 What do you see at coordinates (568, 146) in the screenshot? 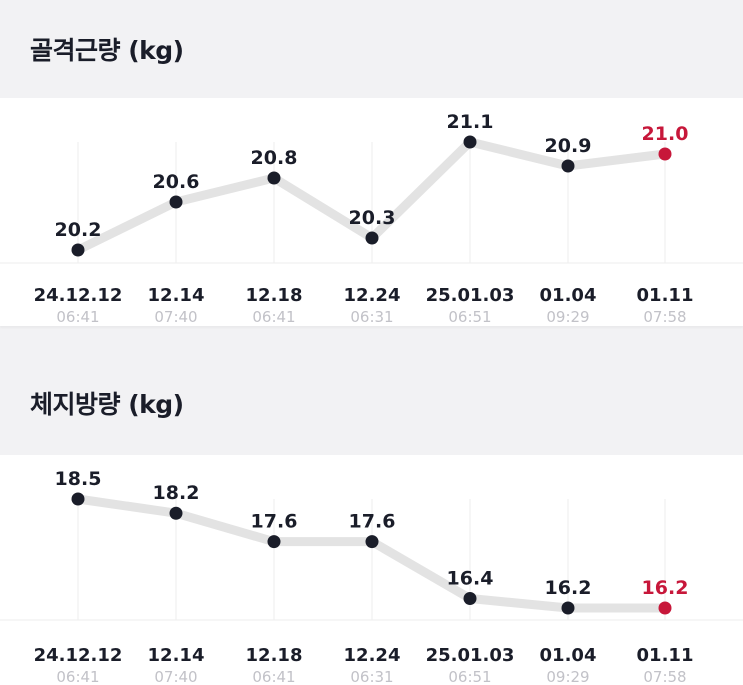
I see `muscle-value-label: 20.9` at bounding box center [568, 146].